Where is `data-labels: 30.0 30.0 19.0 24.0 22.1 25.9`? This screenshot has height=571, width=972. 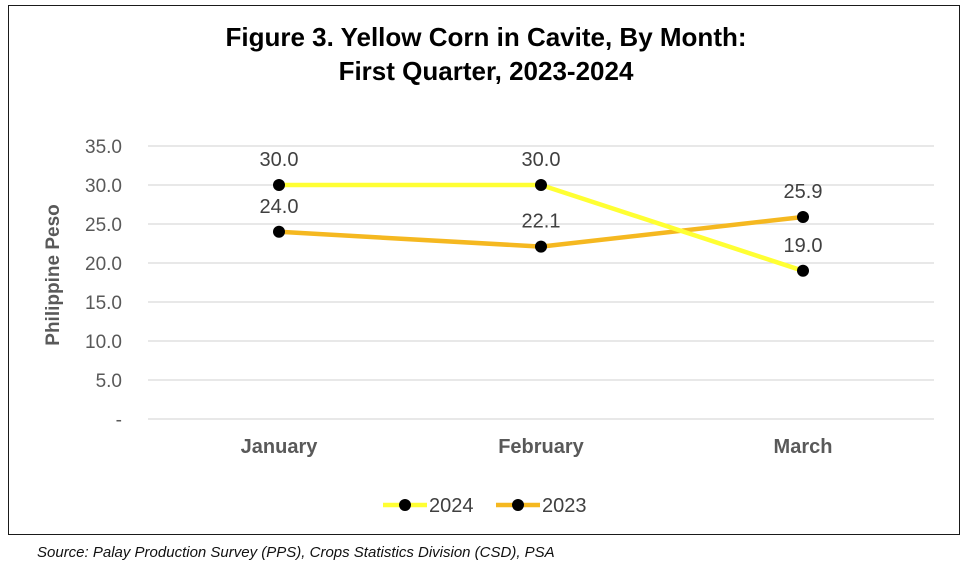 data-labels: 30.0 30.0 19.0 24.0 22.1 25.9 is located at coordinates (541, 203).